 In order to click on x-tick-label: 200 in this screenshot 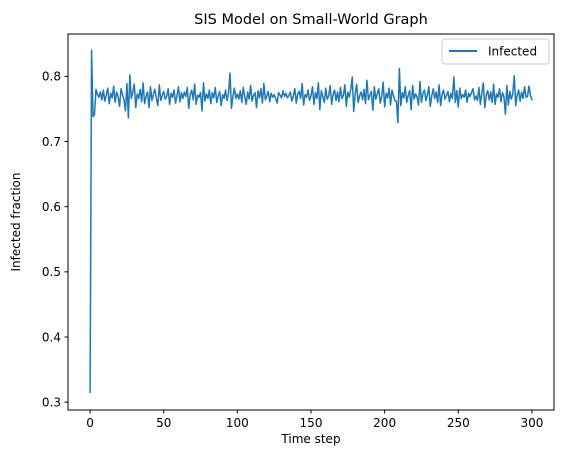, I will do `click(384, 423)`.